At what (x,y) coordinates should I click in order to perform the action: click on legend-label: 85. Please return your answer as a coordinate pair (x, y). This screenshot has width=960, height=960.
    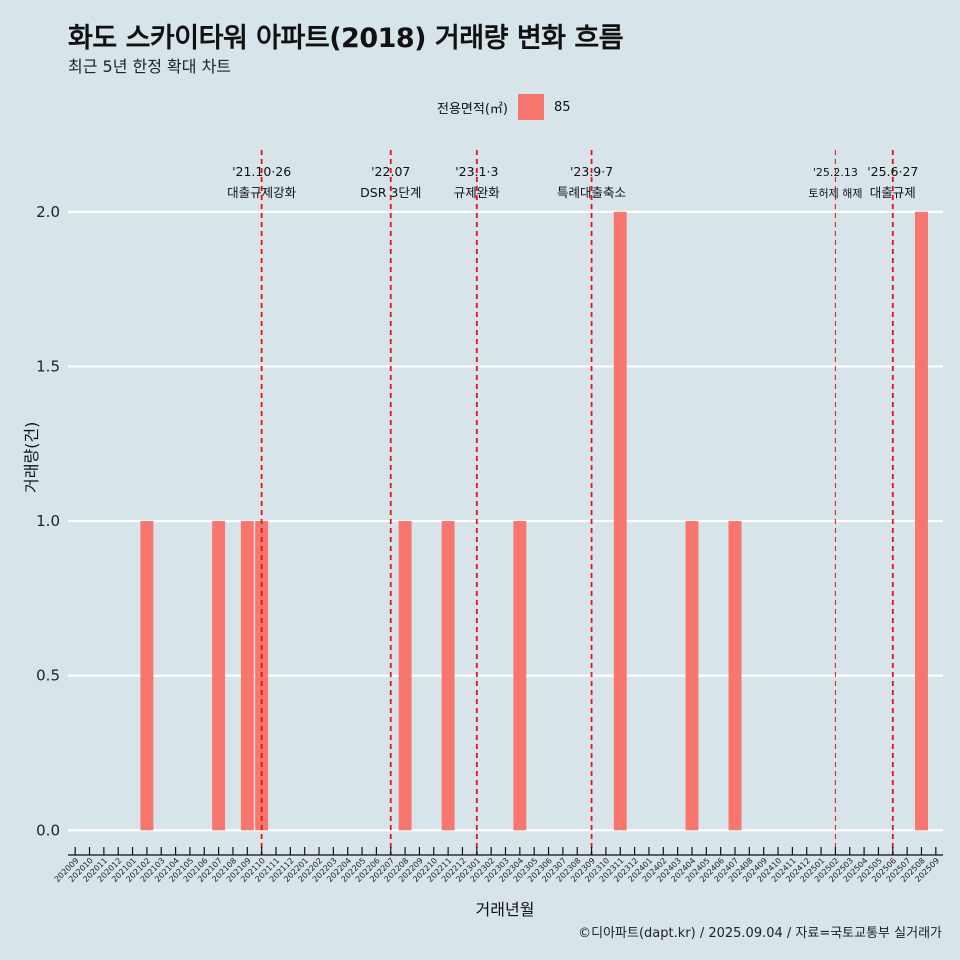
    Looking at the image, I should click on (562, 107).